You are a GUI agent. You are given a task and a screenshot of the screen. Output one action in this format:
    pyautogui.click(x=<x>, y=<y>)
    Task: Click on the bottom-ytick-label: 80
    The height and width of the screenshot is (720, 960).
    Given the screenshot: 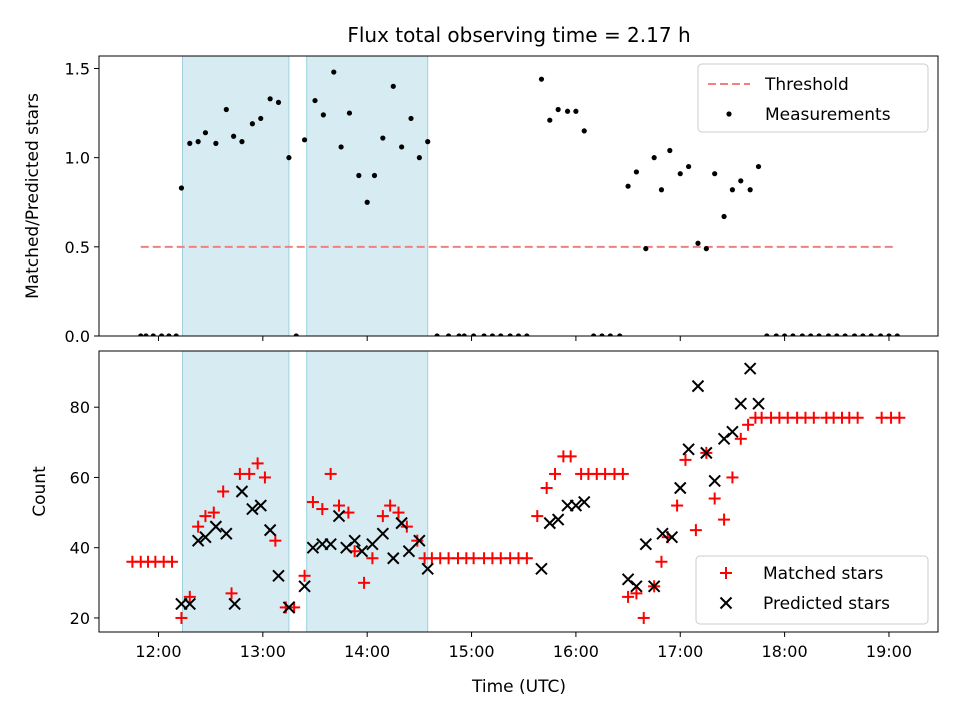 What is the action you would take?
    pyautogui.click(x=80, y=407)
    